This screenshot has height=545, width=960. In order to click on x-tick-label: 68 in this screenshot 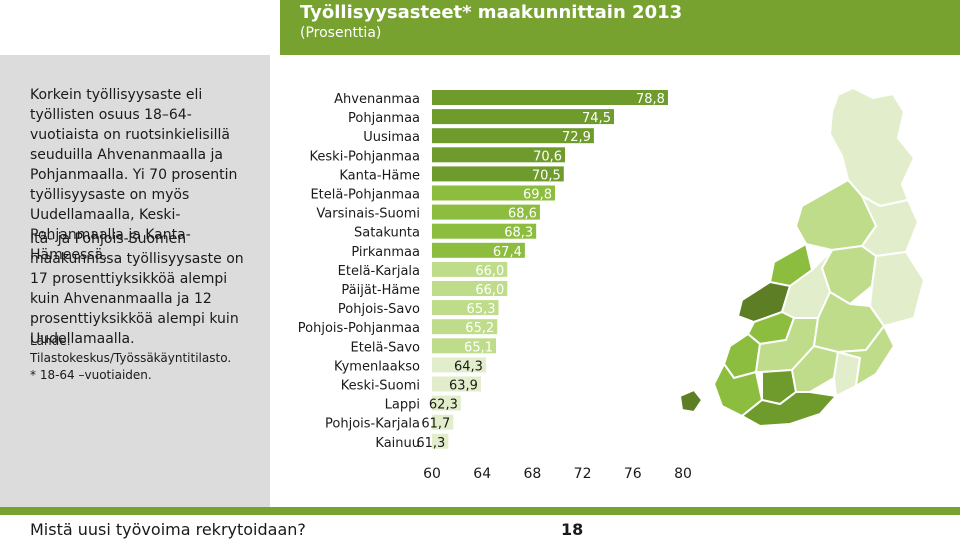, I will do `click(532, 474)`.